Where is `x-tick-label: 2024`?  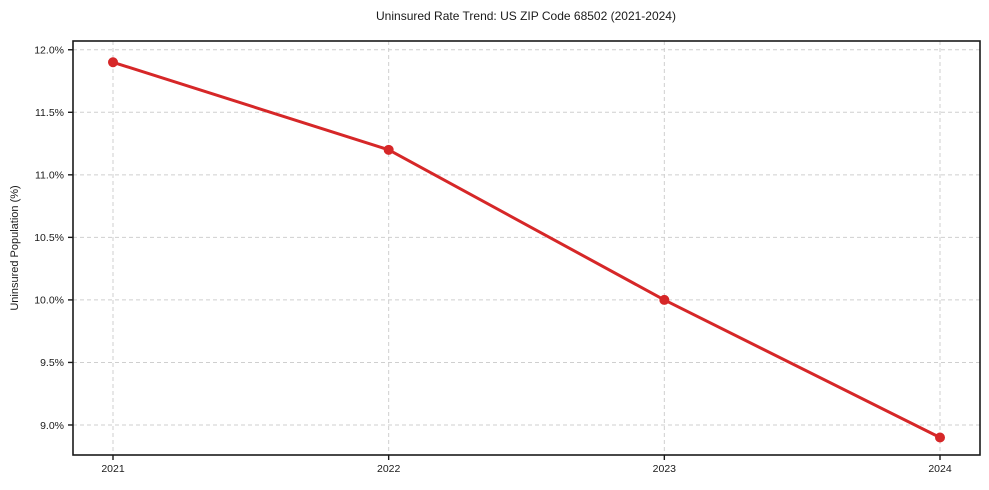
x-tick-label: 2024 is located at coordinates (940, 469).